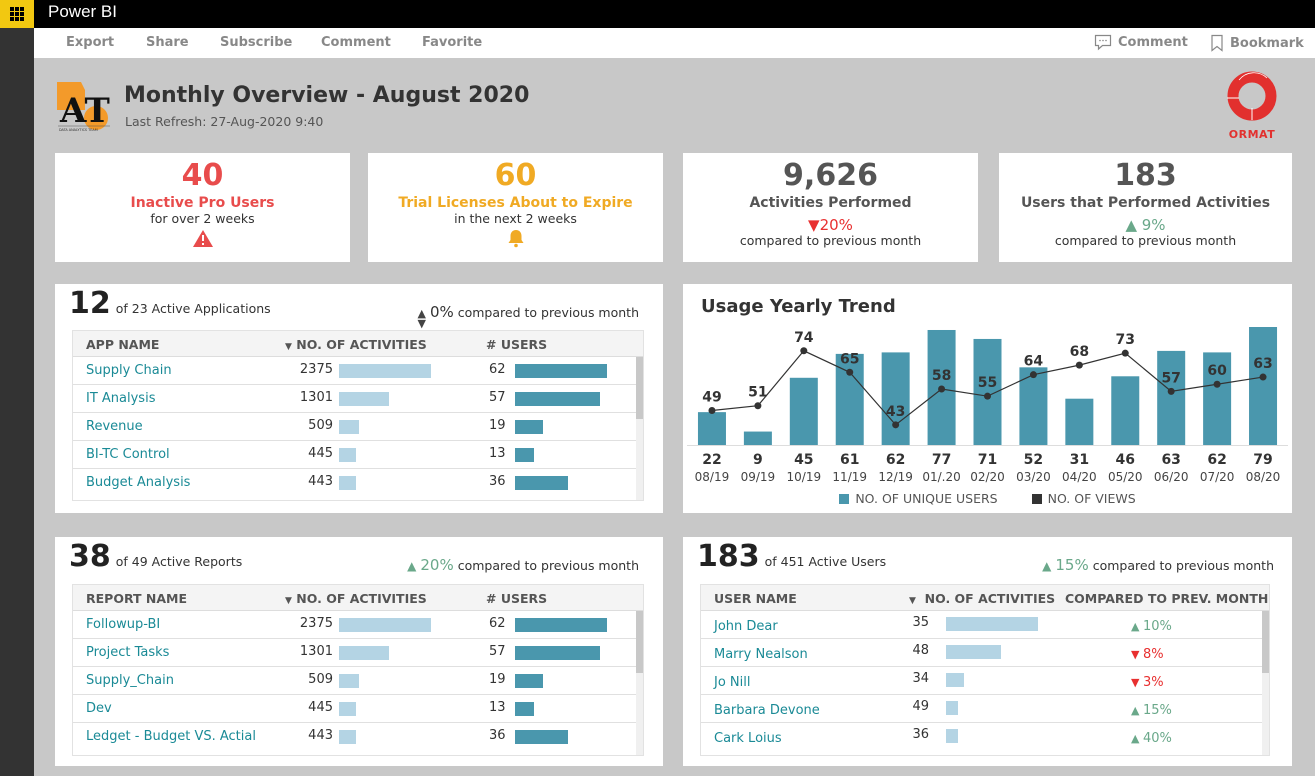 This screenshot has width=1315, height=776. What do you see at coordinates (920, 650) in the screenshot?
I see `row-activities: 48` at bounding box center [920, 650].